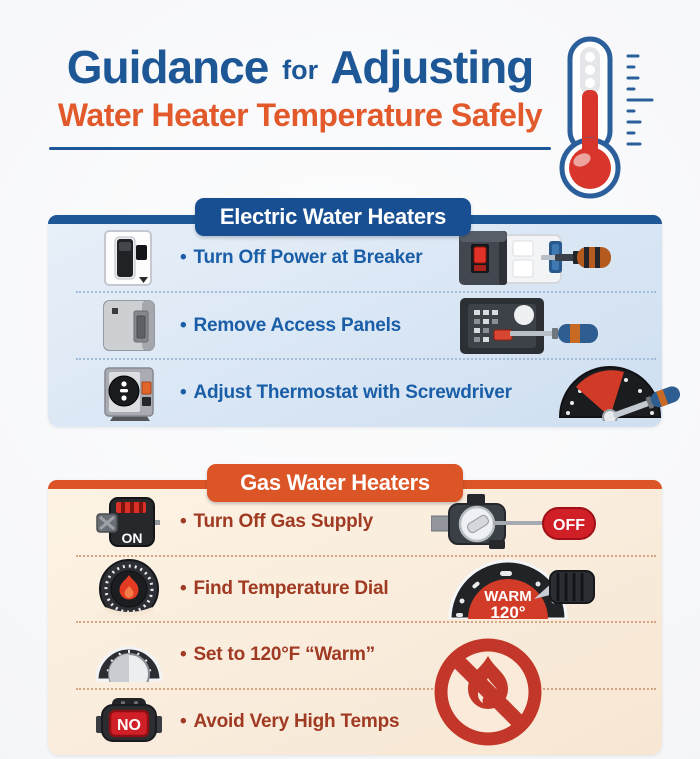 This screenshot has width=700, height=759. What do you see at coordinates (291, 325) in the screenshot?
I see `step-label: • Remove Access Panels` at bounding box center [291, 325].